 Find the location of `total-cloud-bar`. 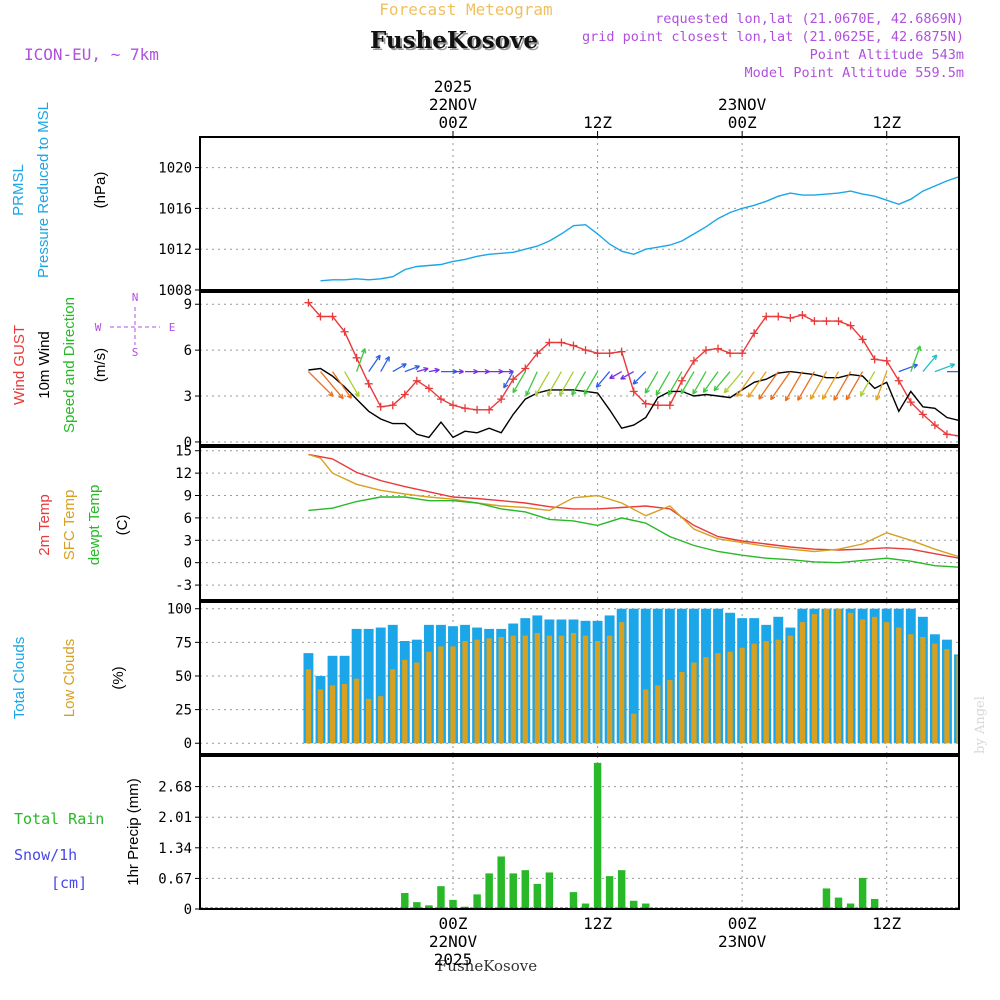

total-cloud-bar is located at coordinates (633, 676).